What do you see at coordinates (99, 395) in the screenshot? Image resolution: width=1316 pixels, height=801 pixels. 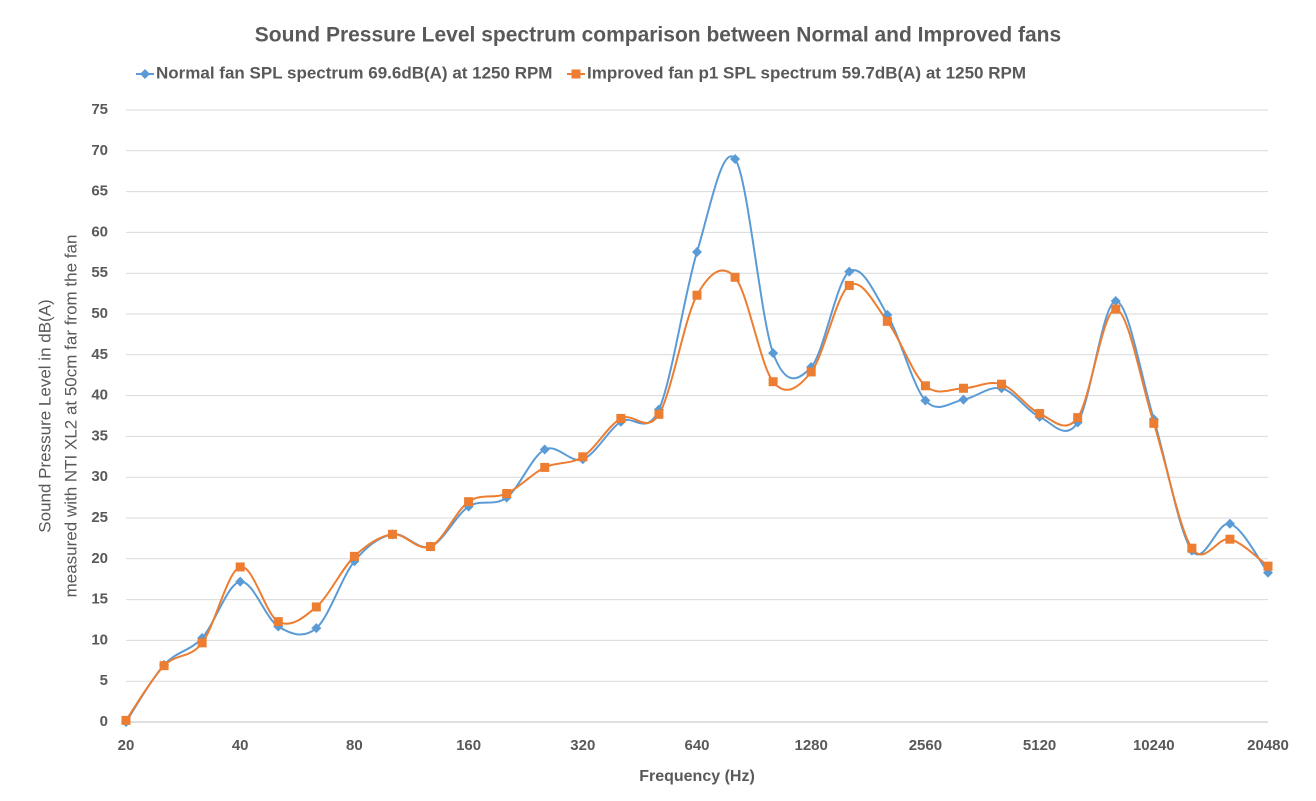 I see `y-tick-label: 40` at bounding box center [99, 395].